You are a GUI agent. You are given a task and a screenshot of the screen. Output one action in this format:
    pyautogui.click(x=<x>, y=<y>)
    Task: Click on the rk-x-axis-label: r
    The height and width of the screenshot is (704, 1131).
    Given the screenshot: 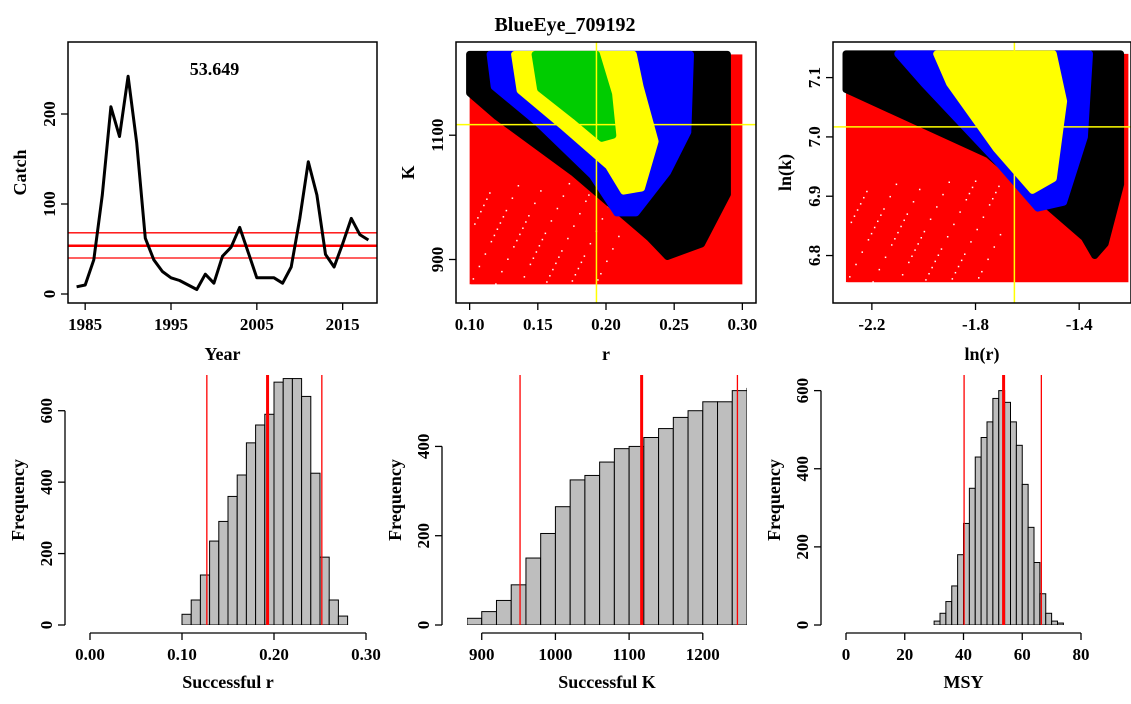 What is the action you would take?
    pyautogui.click(x=606, y=354)
    